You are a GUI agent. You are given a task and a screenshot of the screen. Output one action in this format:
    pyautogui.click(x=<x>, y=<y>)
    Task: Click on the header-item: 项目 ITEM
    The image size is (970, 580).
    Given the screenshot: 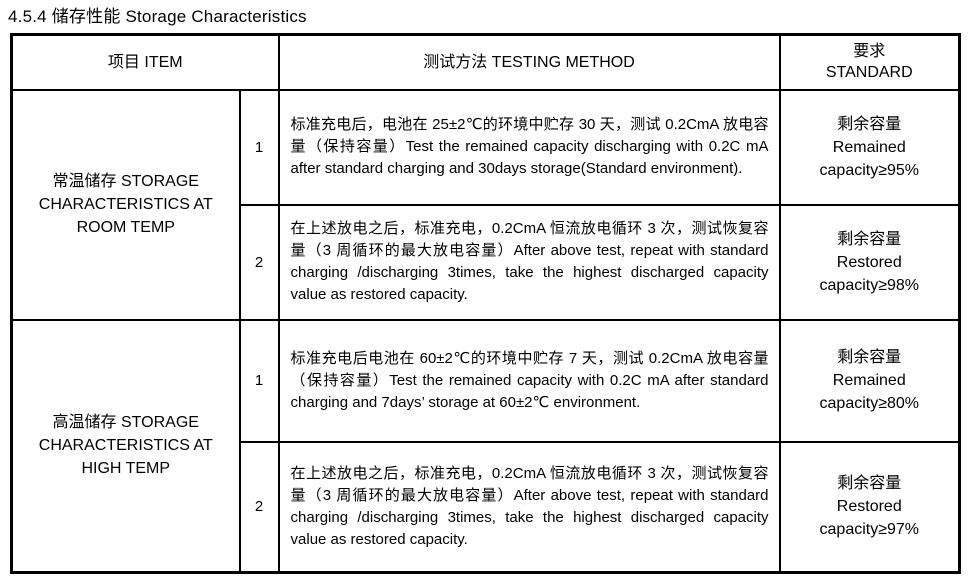 What is the action you would take?
    pyautogui.click(x=145, y=62)
    